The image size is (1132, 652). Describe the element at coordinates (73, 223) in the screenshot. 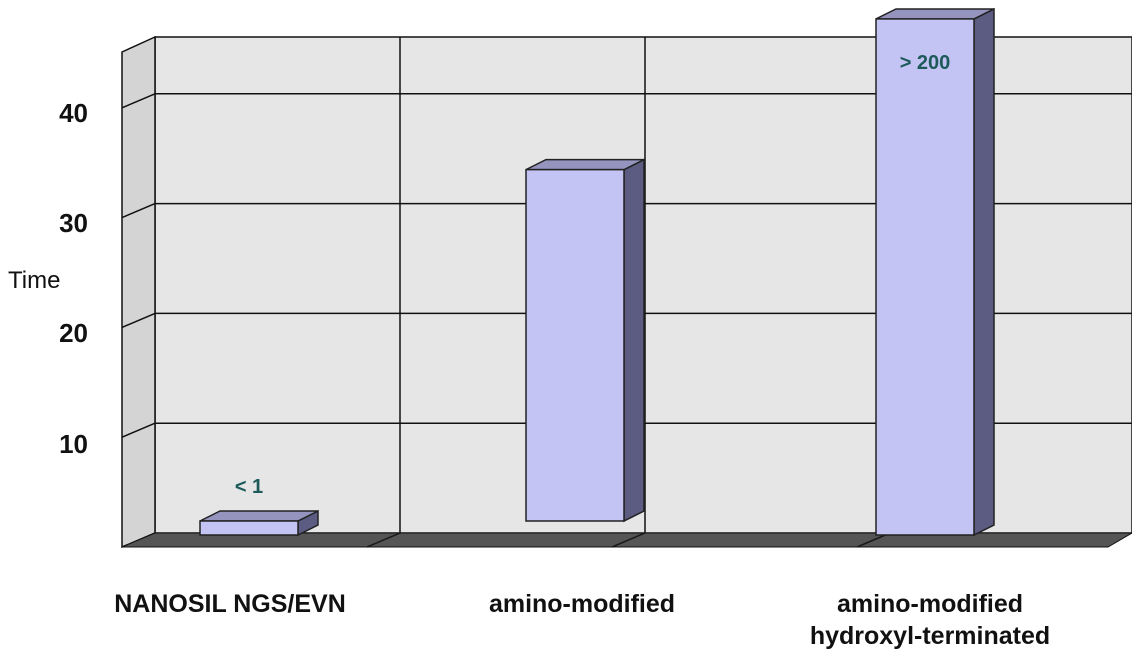

I see `y-tick-label: 30` at that location.